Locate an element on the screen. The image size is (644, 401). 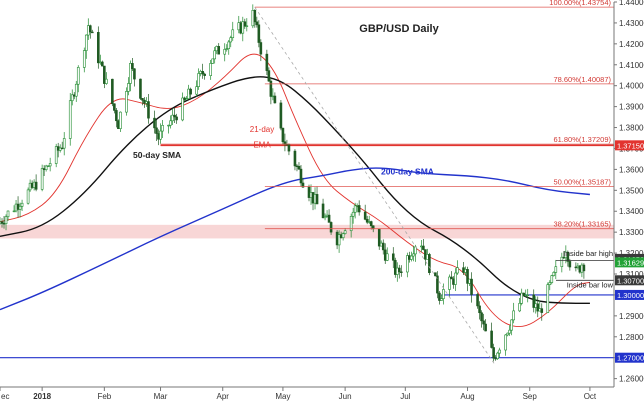
y-tick-label: 1.38000 is located at coordinates (631, 128).